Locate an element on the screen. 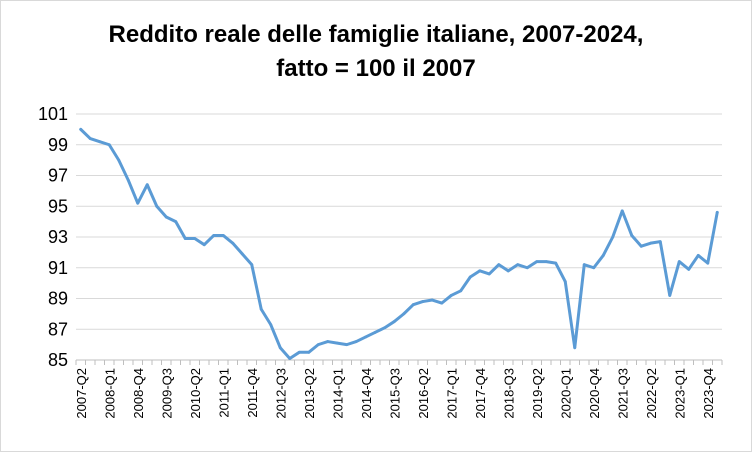 This screenshot has width=752, height=452. x-tick-label-2017-Q1: 2017-Q1 is located at coordinates (451, 393).